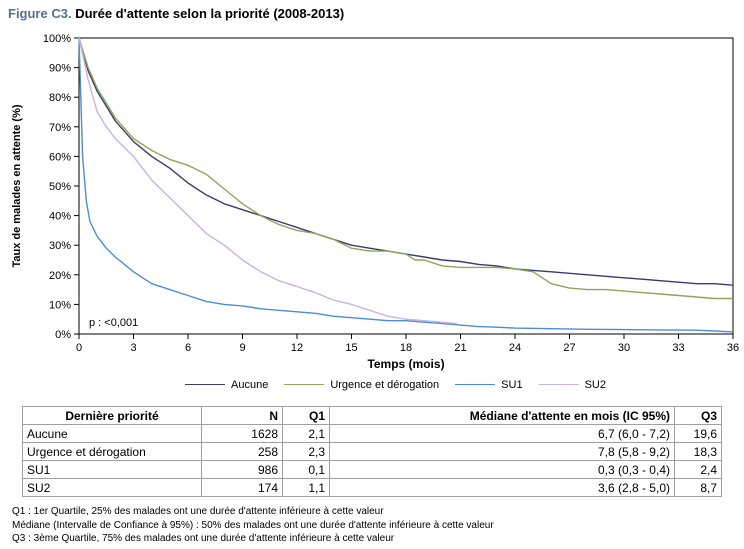  What do you see at coordinates (226, 385) in the screenshot?
I see `legend-item: Aucune` at bounding box center [226, 385].